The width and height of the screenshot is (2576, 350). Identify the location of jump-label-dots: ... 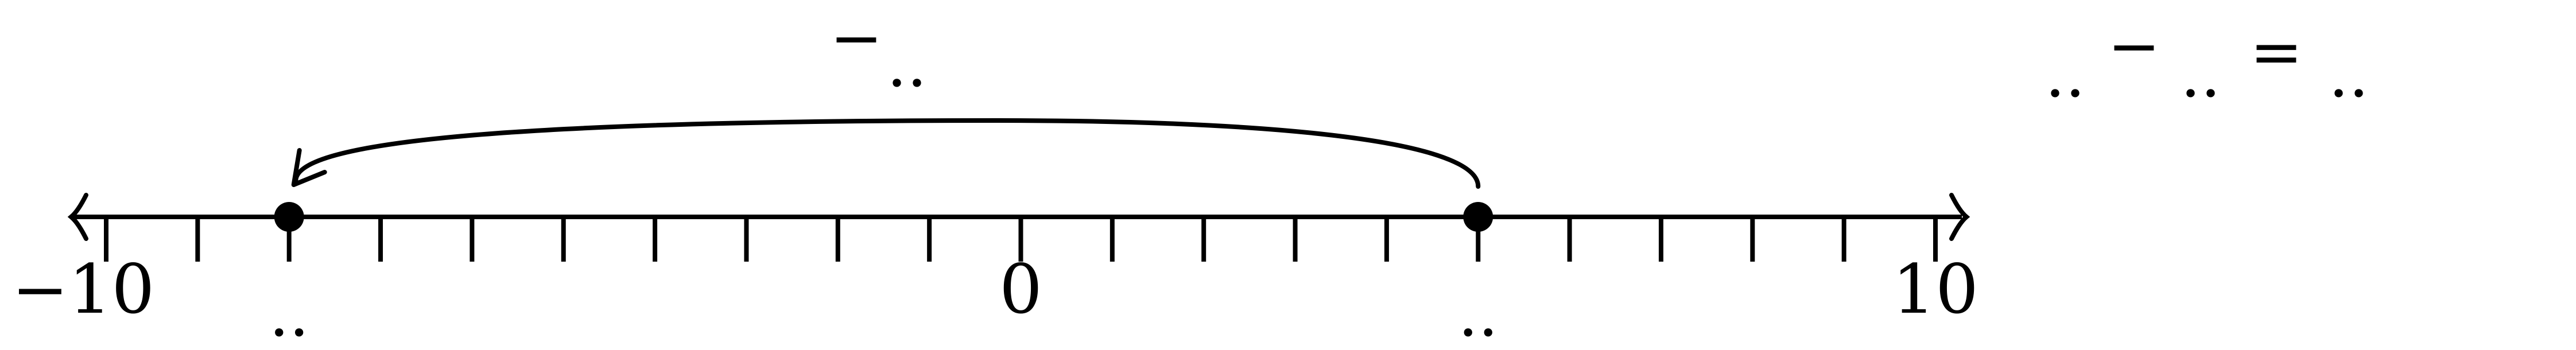
(907, 64).